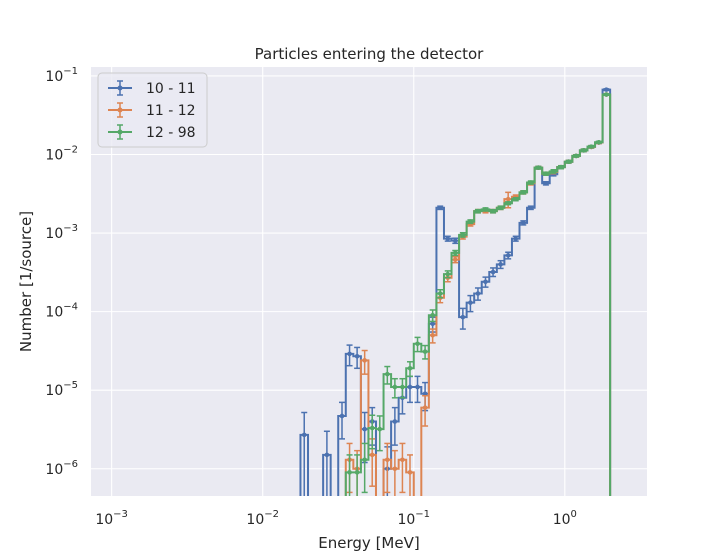 This screenshot has height=560, width=720. What do you see at coordinates (171, 133) in the screenshot?
I see `legend-label-2: 12 - 98` at bounding box center [171, 133].